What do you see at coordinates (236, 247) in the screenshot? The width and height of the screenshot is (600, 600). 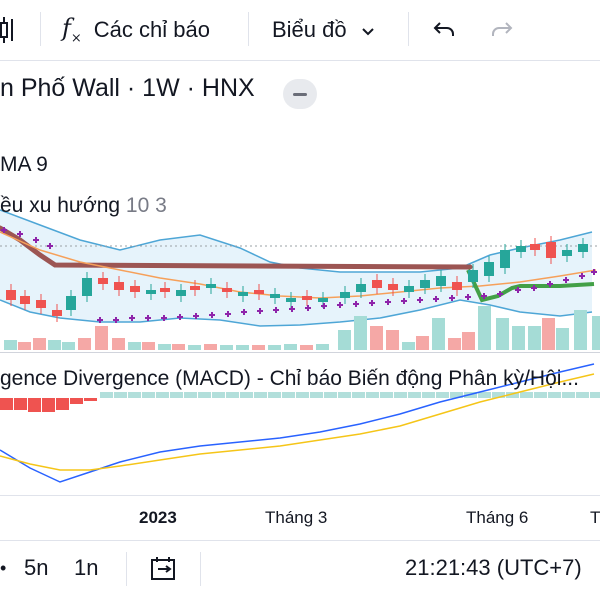 I see `trend-line` at bounding box center [236, 247].